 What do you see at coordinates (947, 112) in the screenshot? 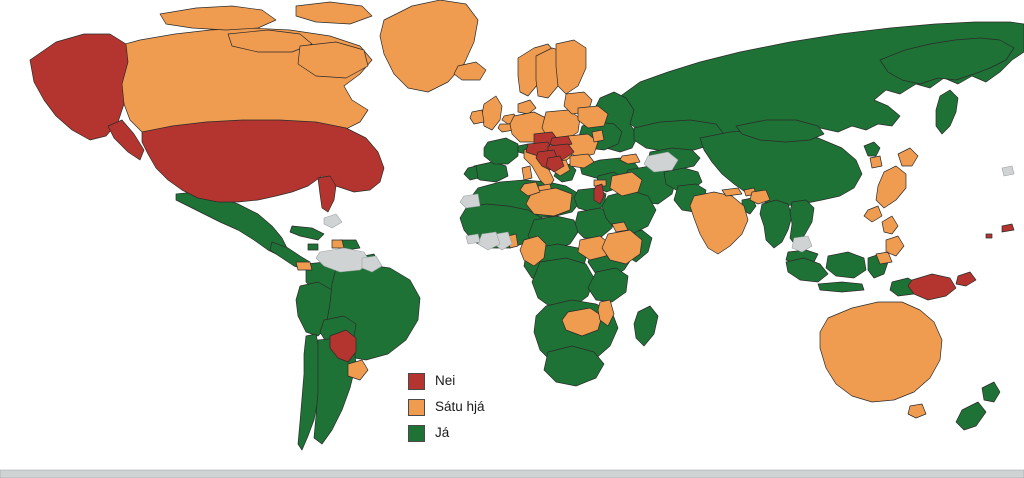
I see `region-kamchatka` at bounding box center [947, 112].